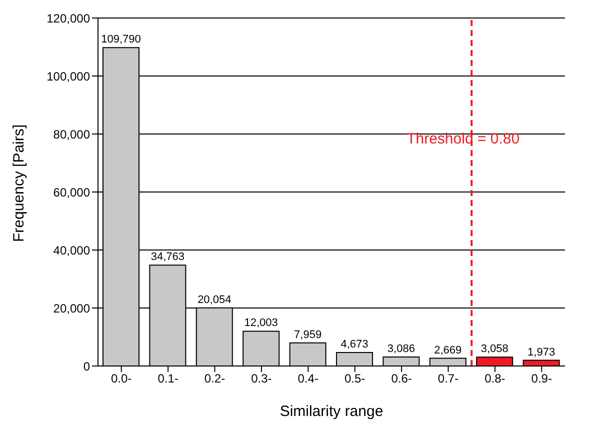 This screenshot has width=589, height=444. I want to click on data-label: 3,086, so click(401, 349).